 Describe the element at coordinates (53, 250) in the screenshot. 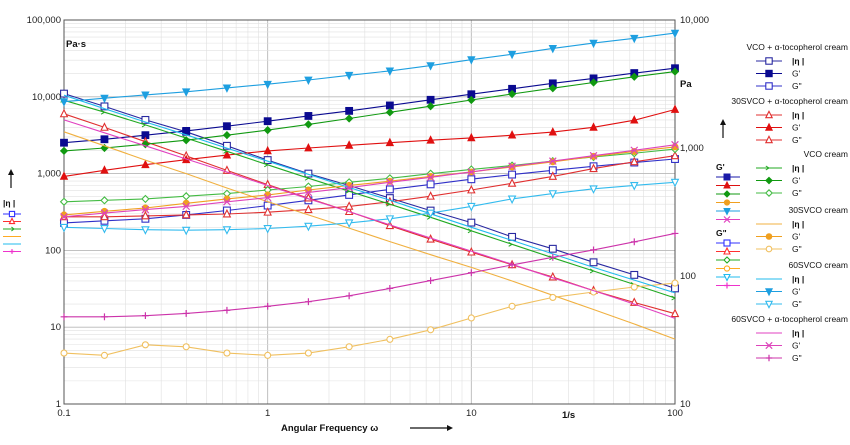

I see `left-tick-label: 100` at that location.